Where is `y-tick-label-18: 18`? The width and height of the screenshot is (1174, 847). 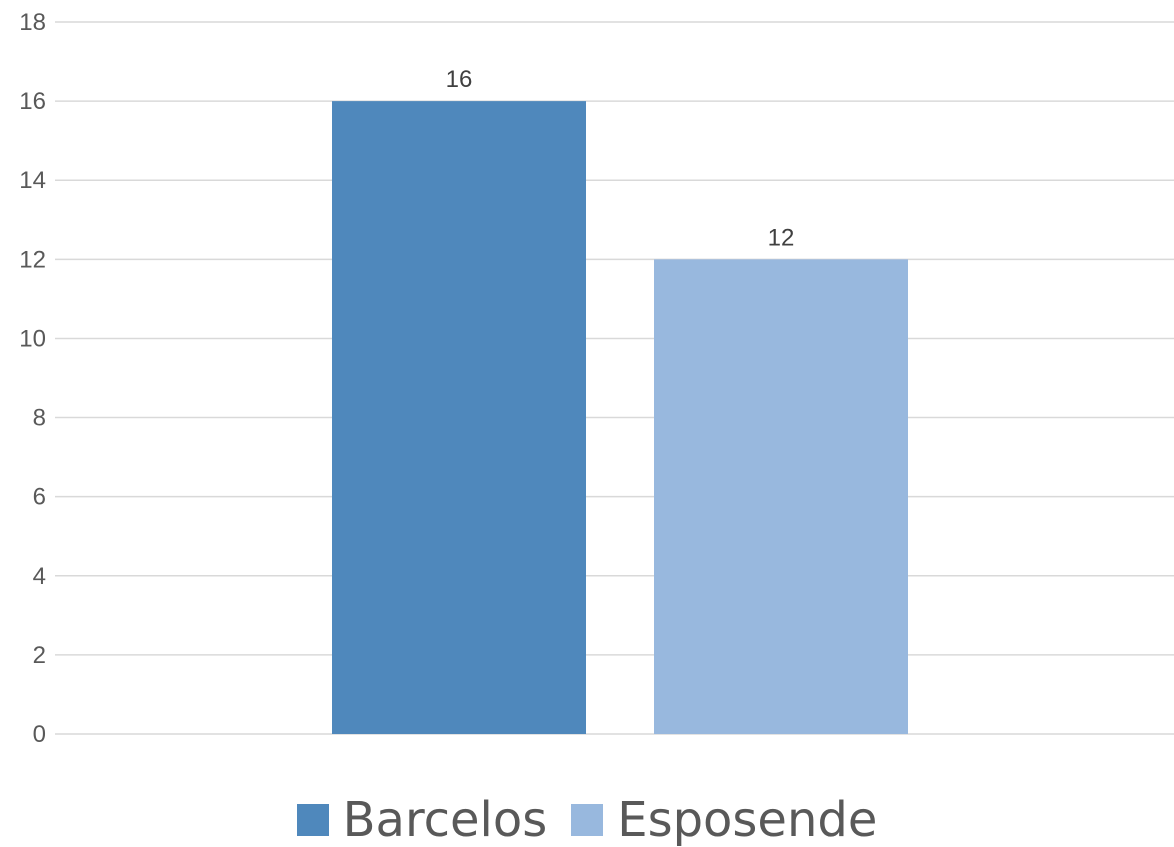
y-tick-label-18: 18 is located at coordinates (32, 22).